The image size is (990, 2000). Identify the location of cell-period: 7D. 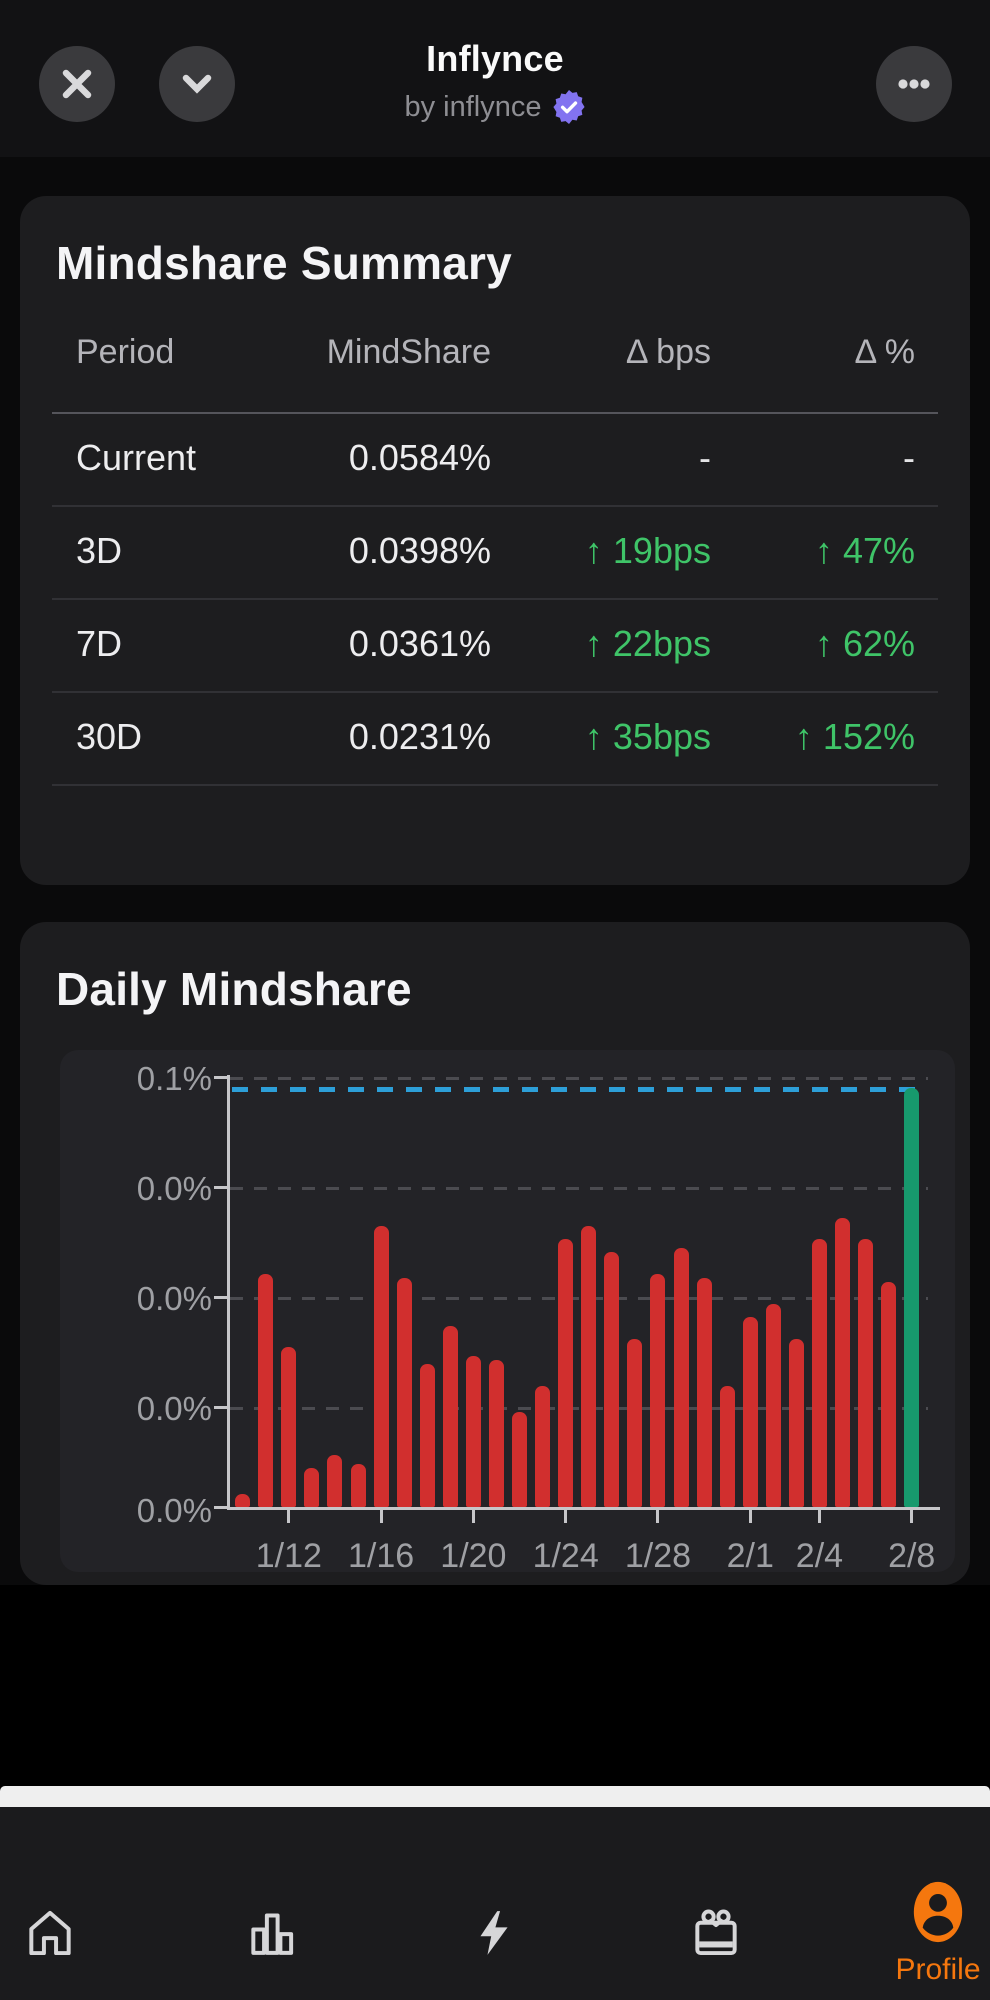
(99, 643).